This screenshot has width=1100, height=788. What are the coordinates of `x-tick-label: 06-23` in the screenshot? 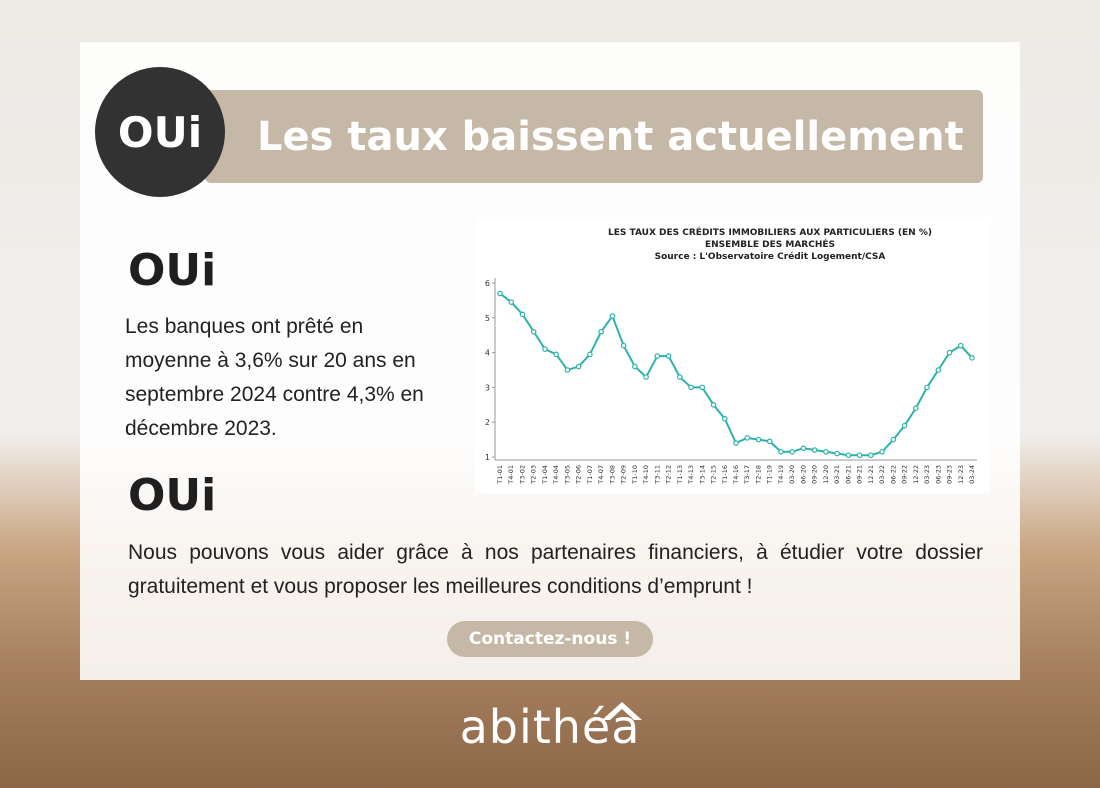 It's located at (938, 474).